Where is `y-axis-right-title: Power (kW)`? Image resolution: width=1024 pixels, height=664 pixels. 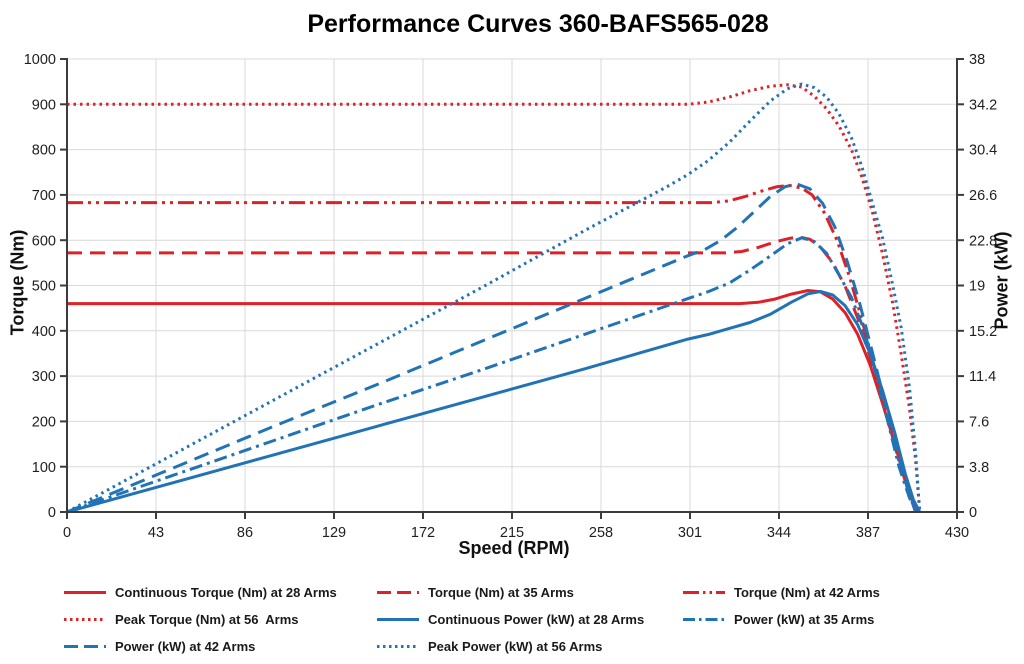
y-axis-right-title: Power (kW) is located at coordinates (1001, 280).